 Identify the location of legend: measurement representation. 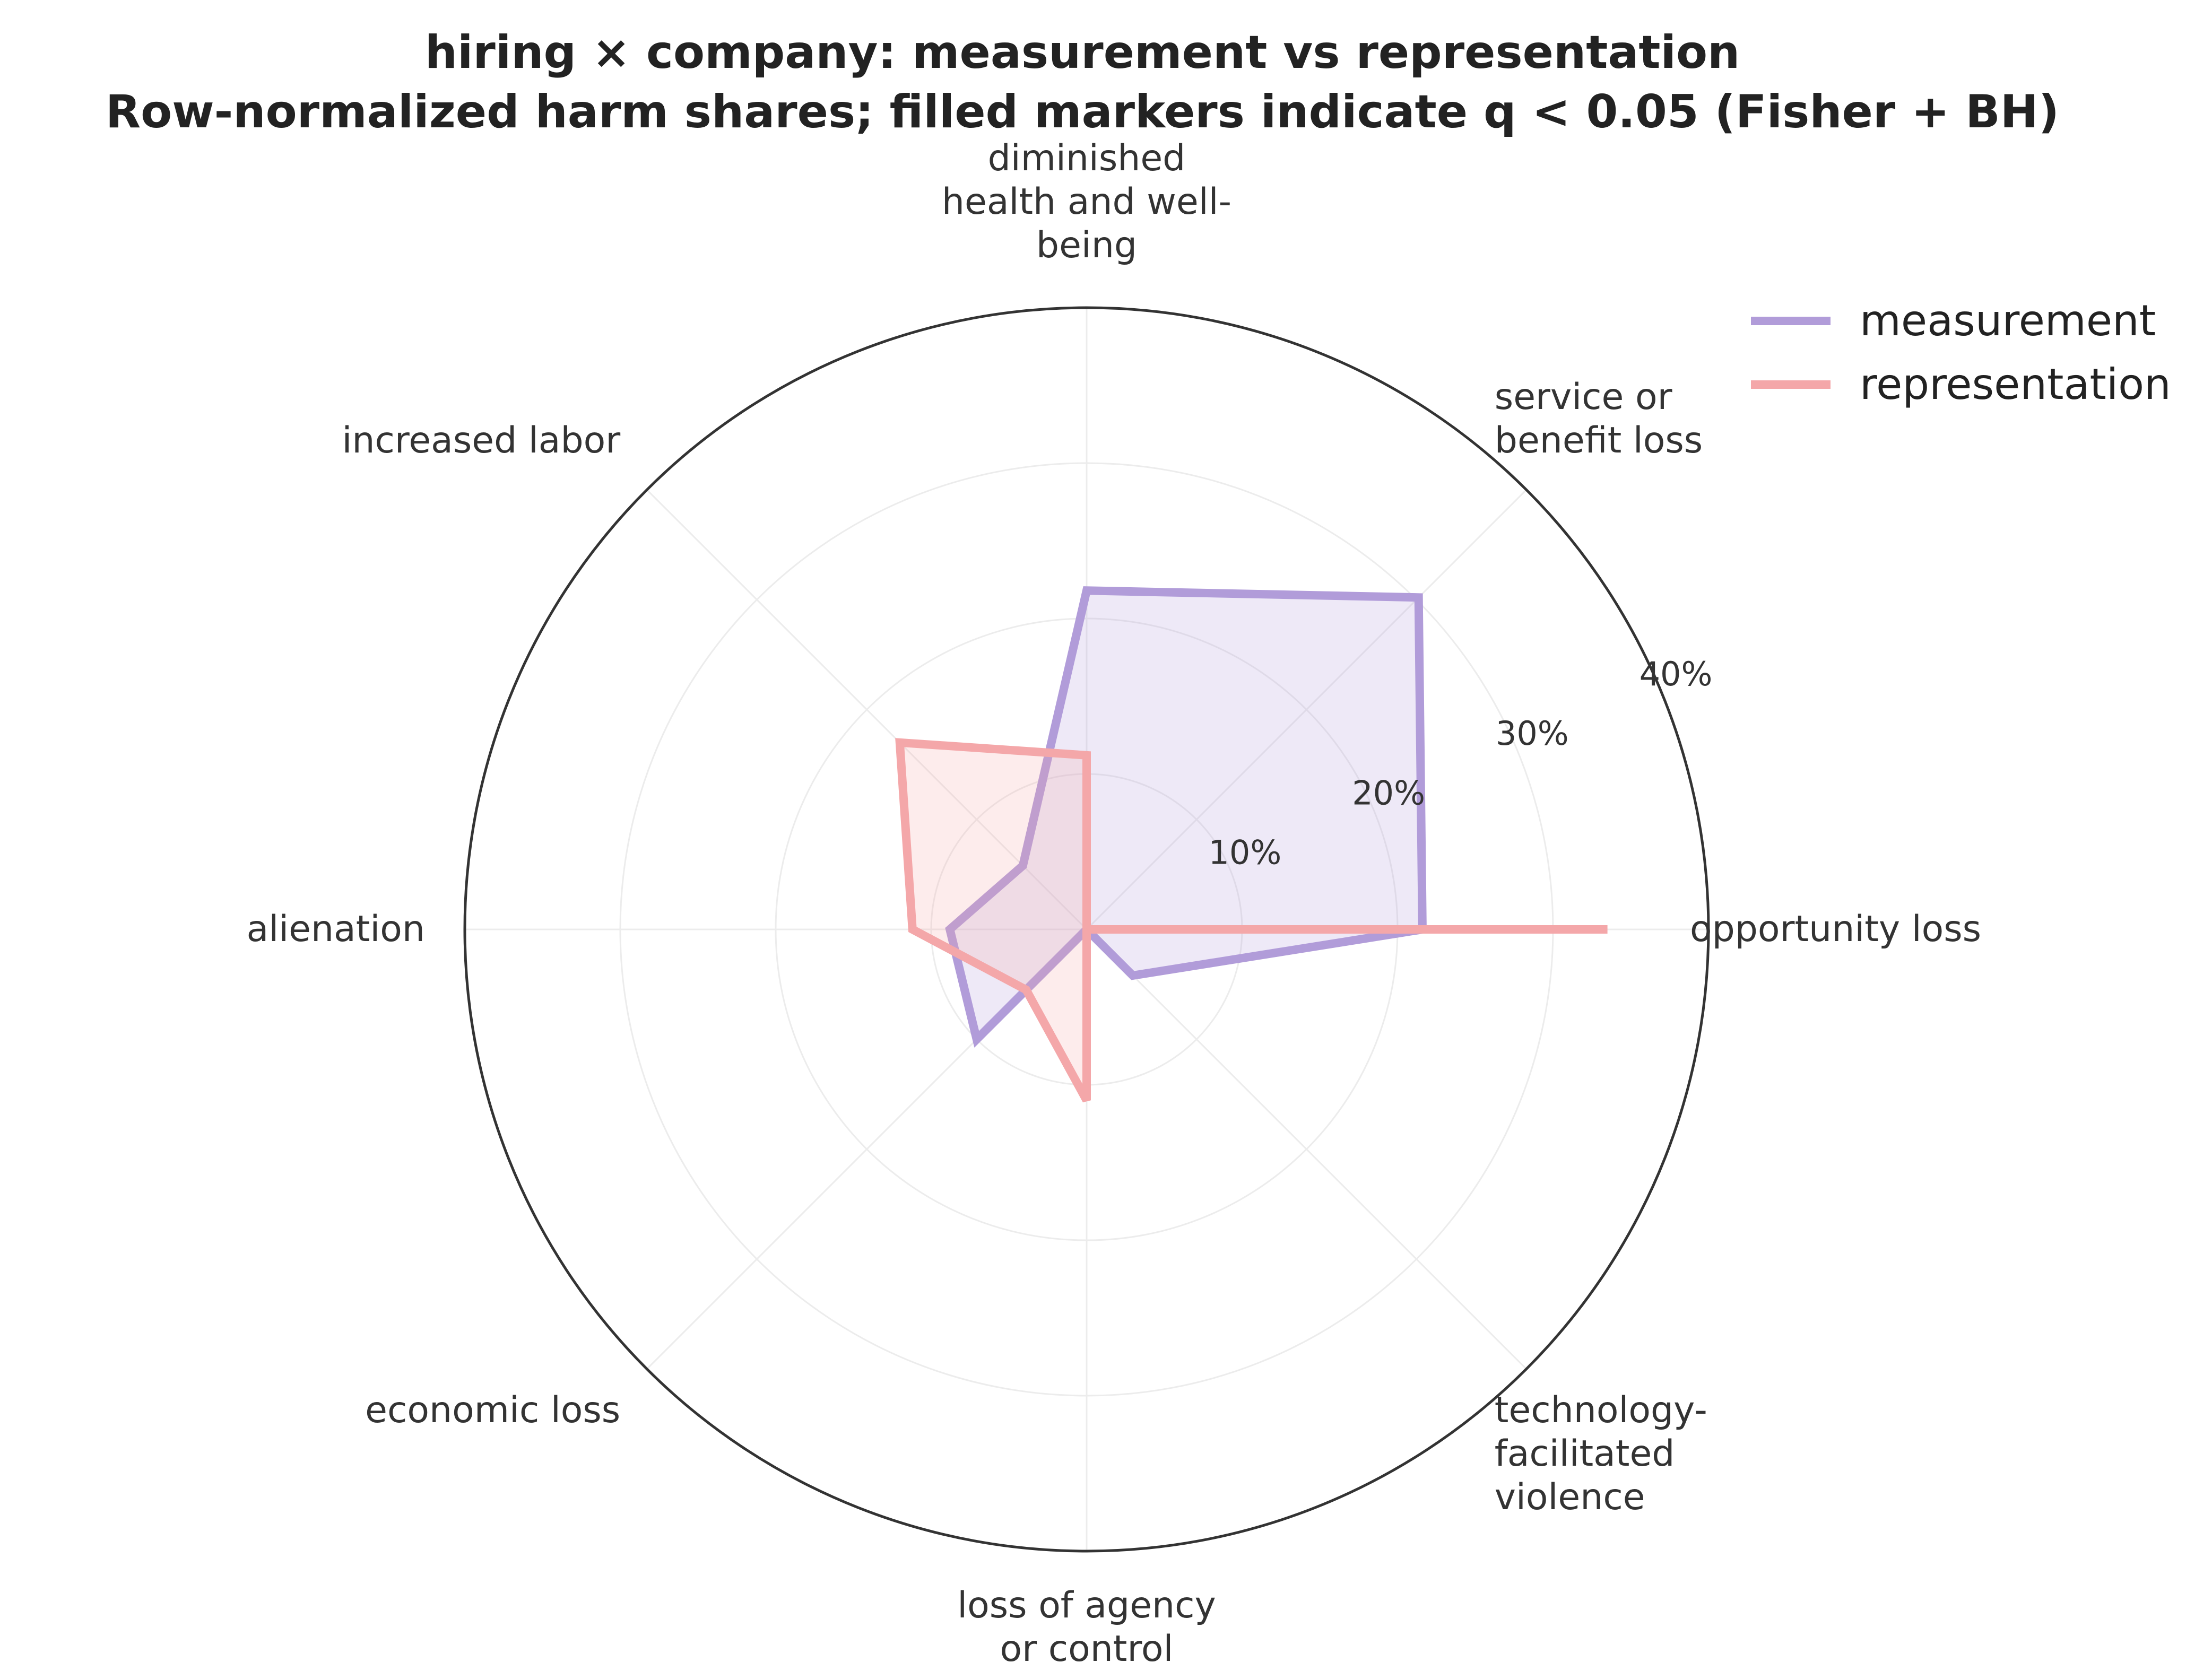
(1961, 352).